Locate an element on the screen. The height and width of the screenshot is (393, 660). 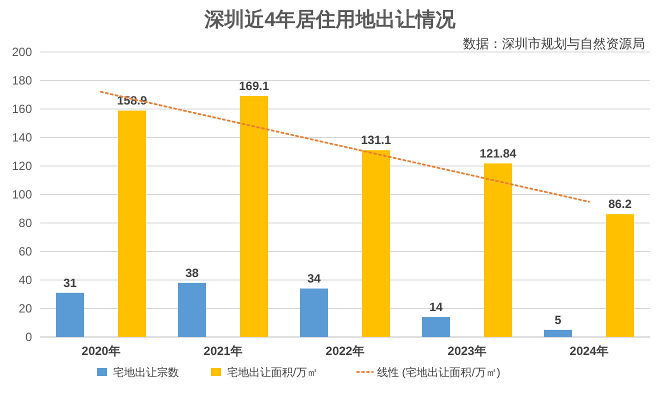
data-label: 38 is located at coordinates (192, 273).